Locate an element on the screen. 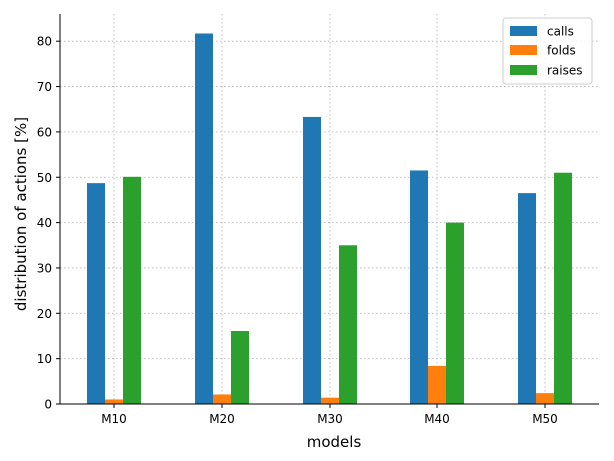 The image size is (614, 461). bar-folds-M40 is located at coordinates (437, 384).